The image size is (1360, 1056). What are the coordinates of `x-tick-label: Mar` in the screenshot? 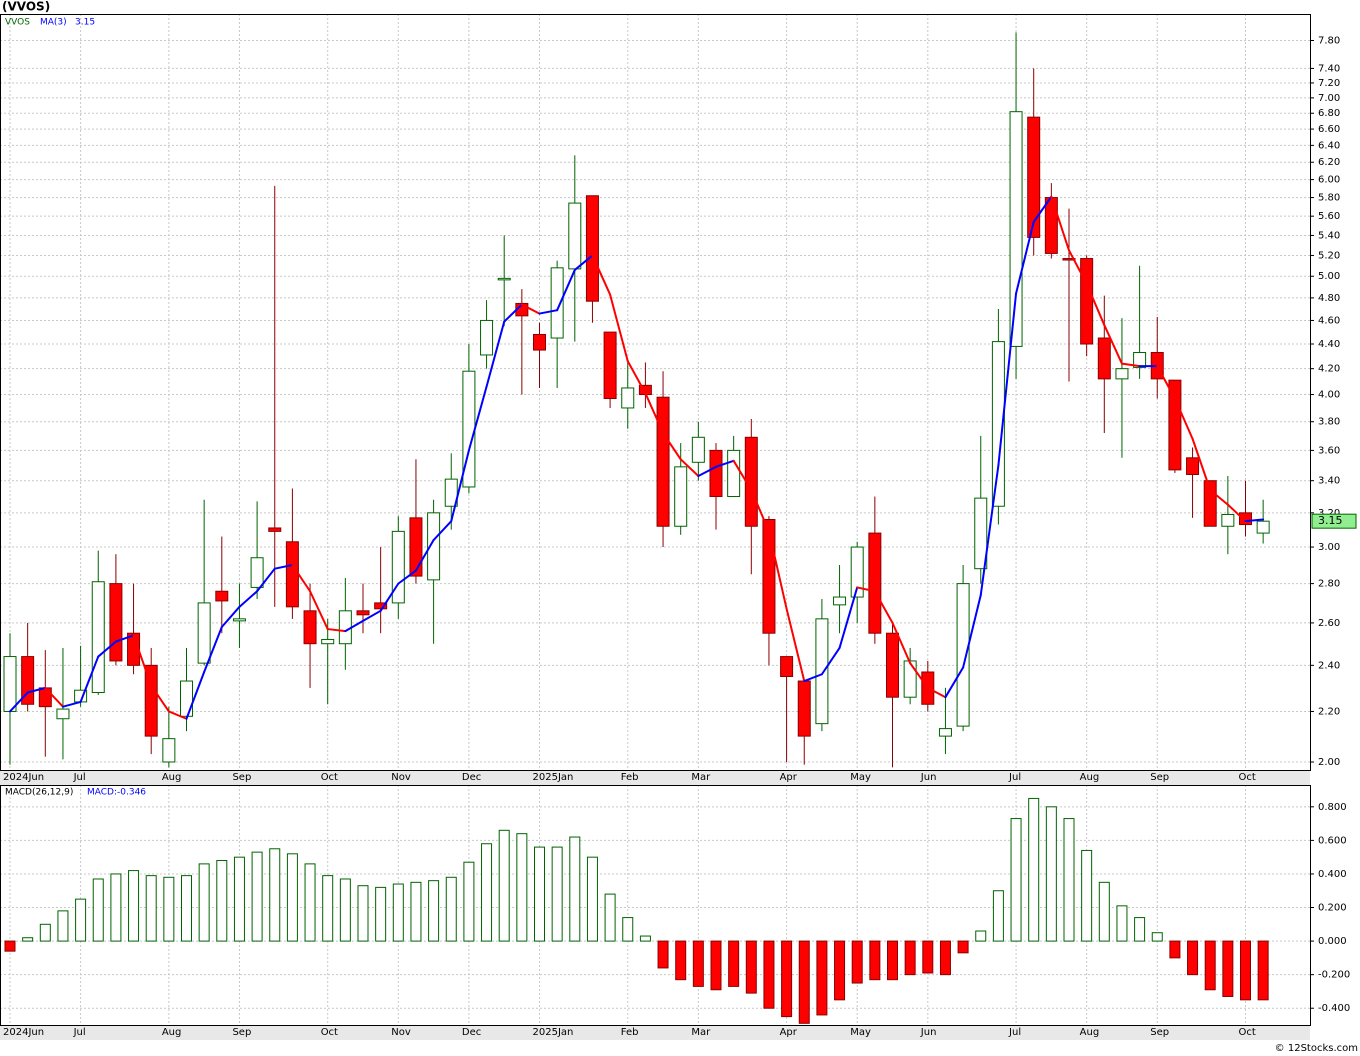 It's located at (701, 1032).